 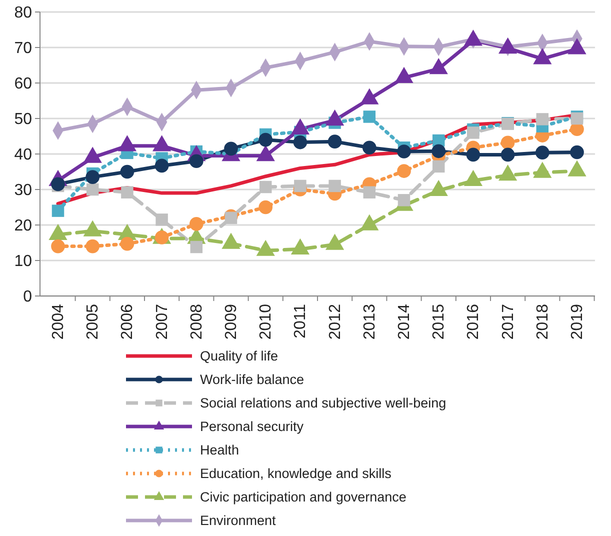 I want to click on legend-label: Work-life balance, so click(x=252, y=380).